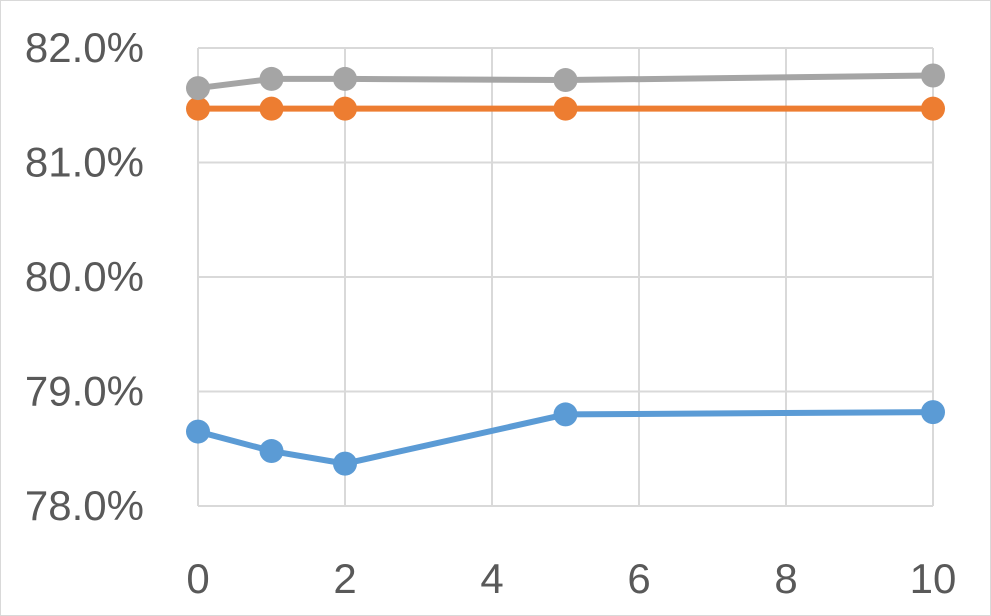  I want to click on x-tick-label: 10, so click(933, 578).